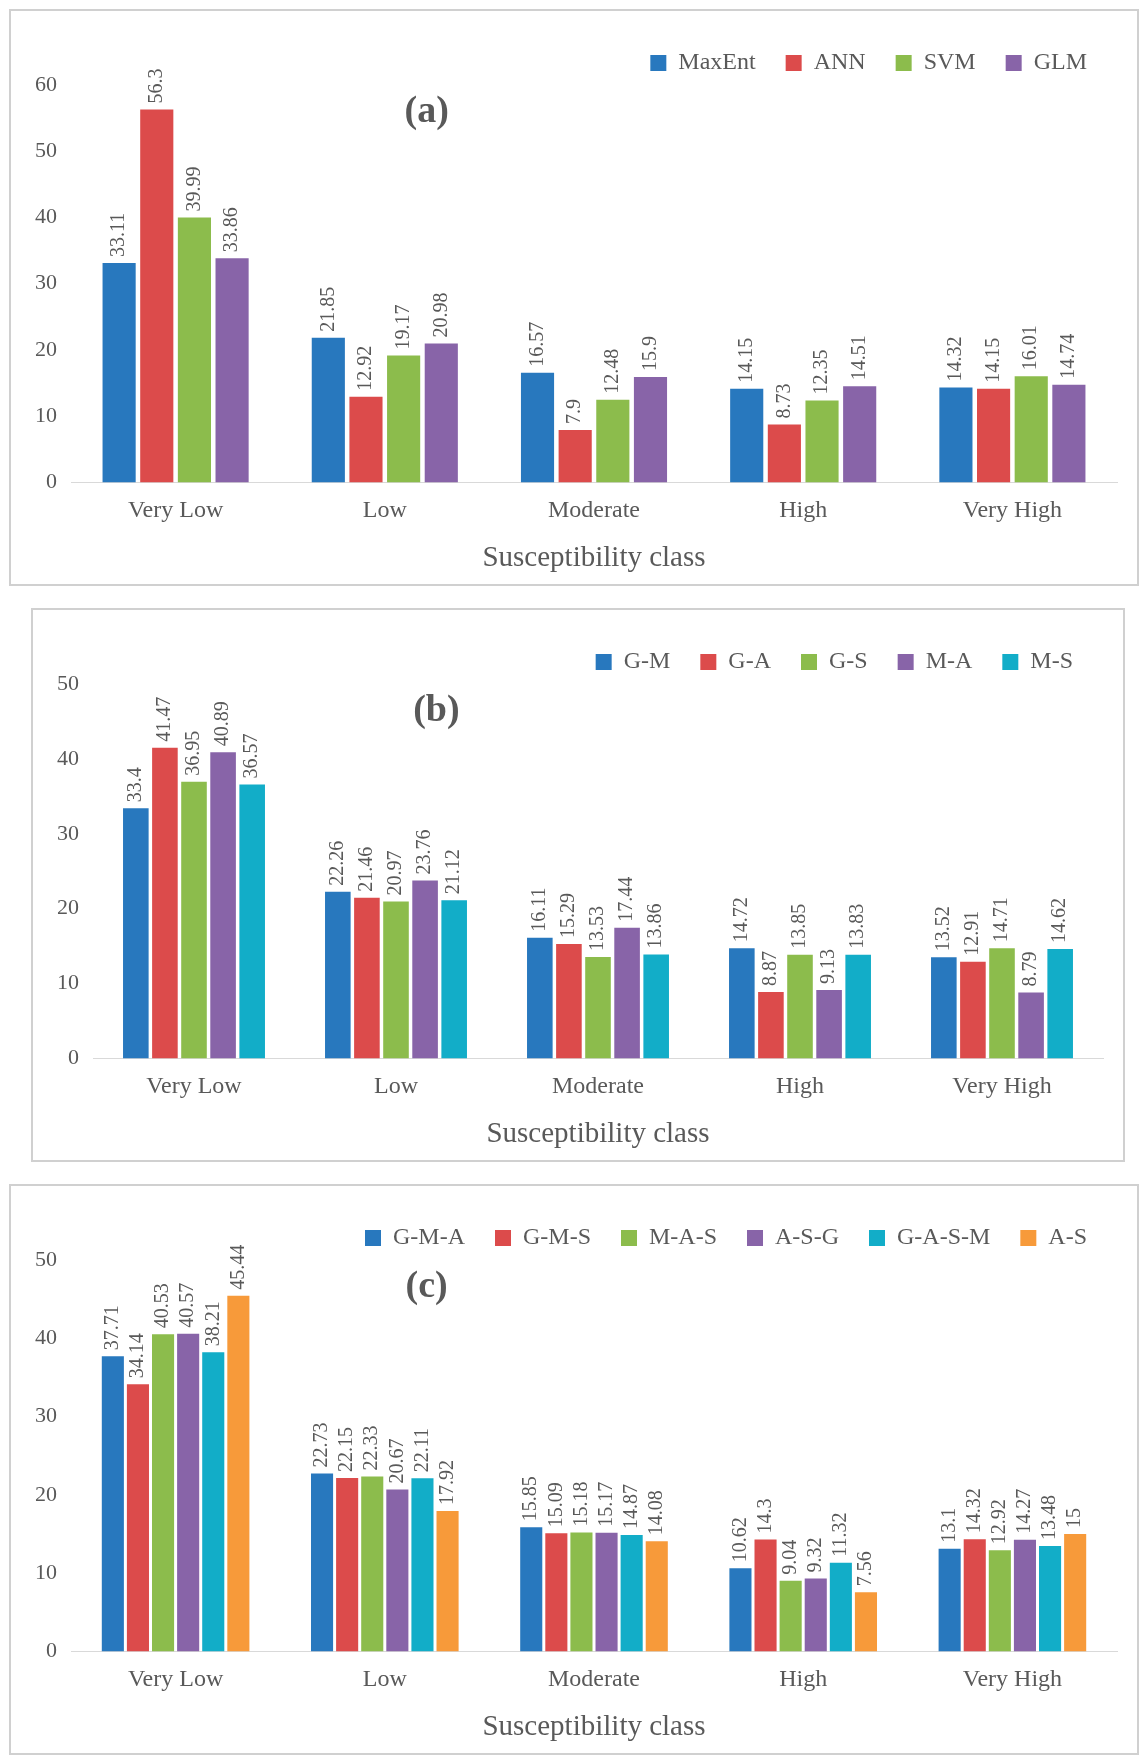 Image resolution: width=1139 pixels, height=1755 pixels. What do you see at coordinates (683, 1236) in the screenshot?
I see `legend-label: M-A-S` at bounding box center [683, 1236].